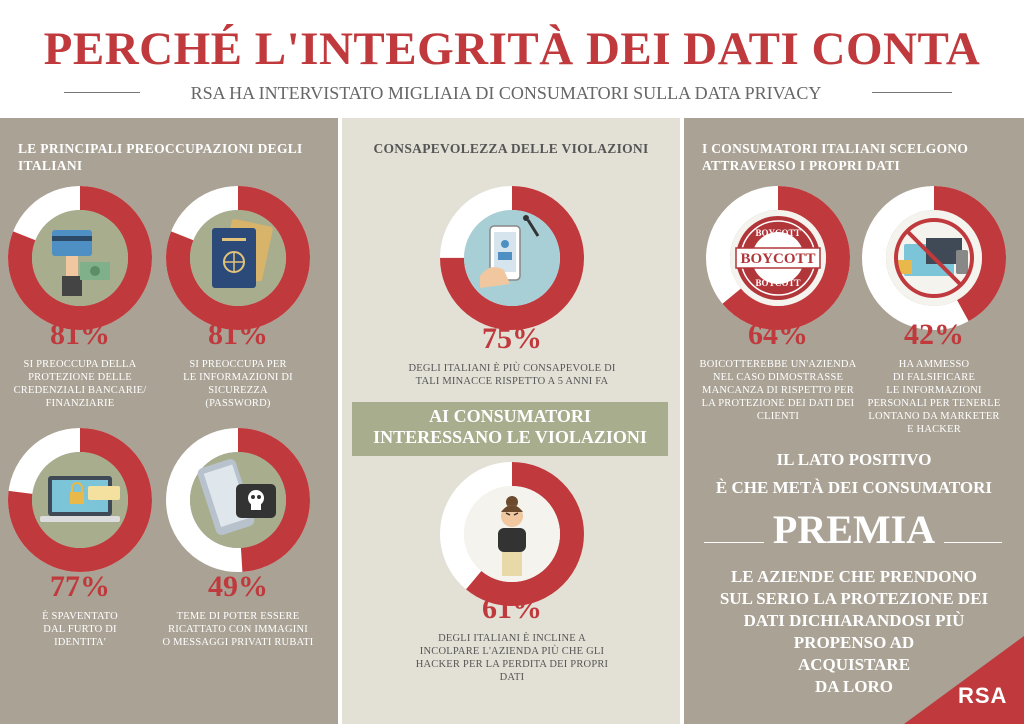  I want to click on ring-chart-awareness, so click(512, 258).